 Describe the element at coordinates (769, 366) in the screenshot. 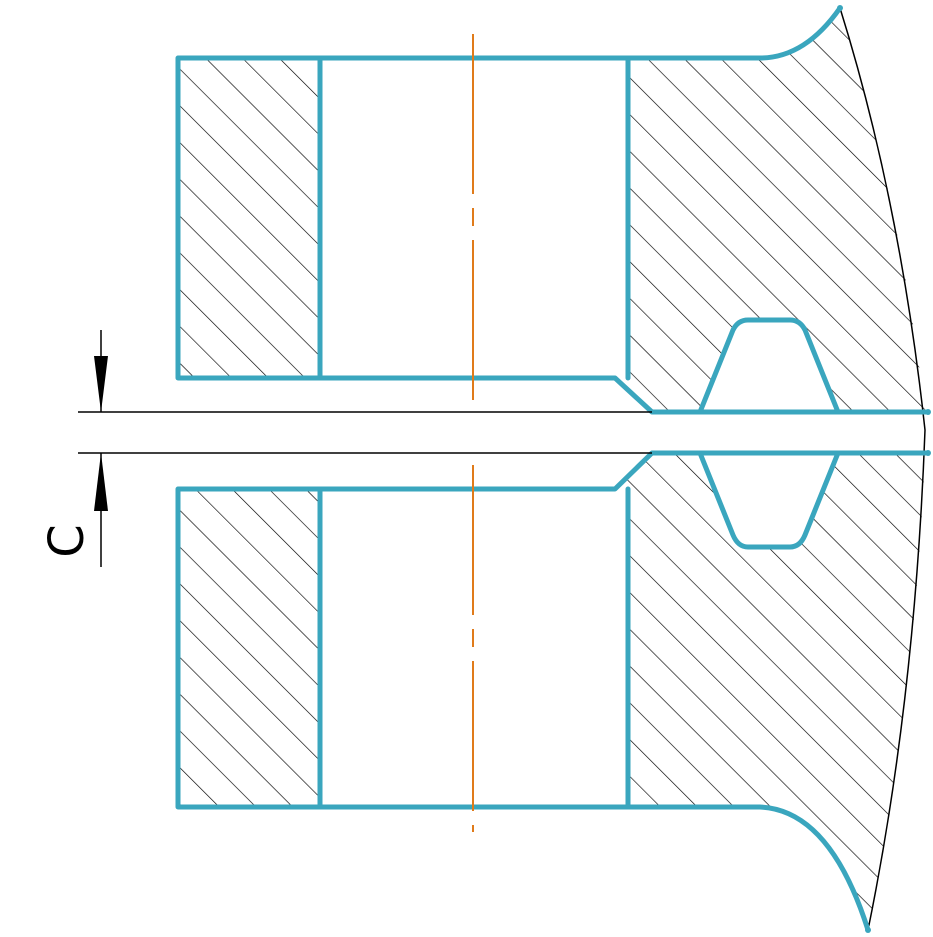

I see `upper-groove-outline` at that location.